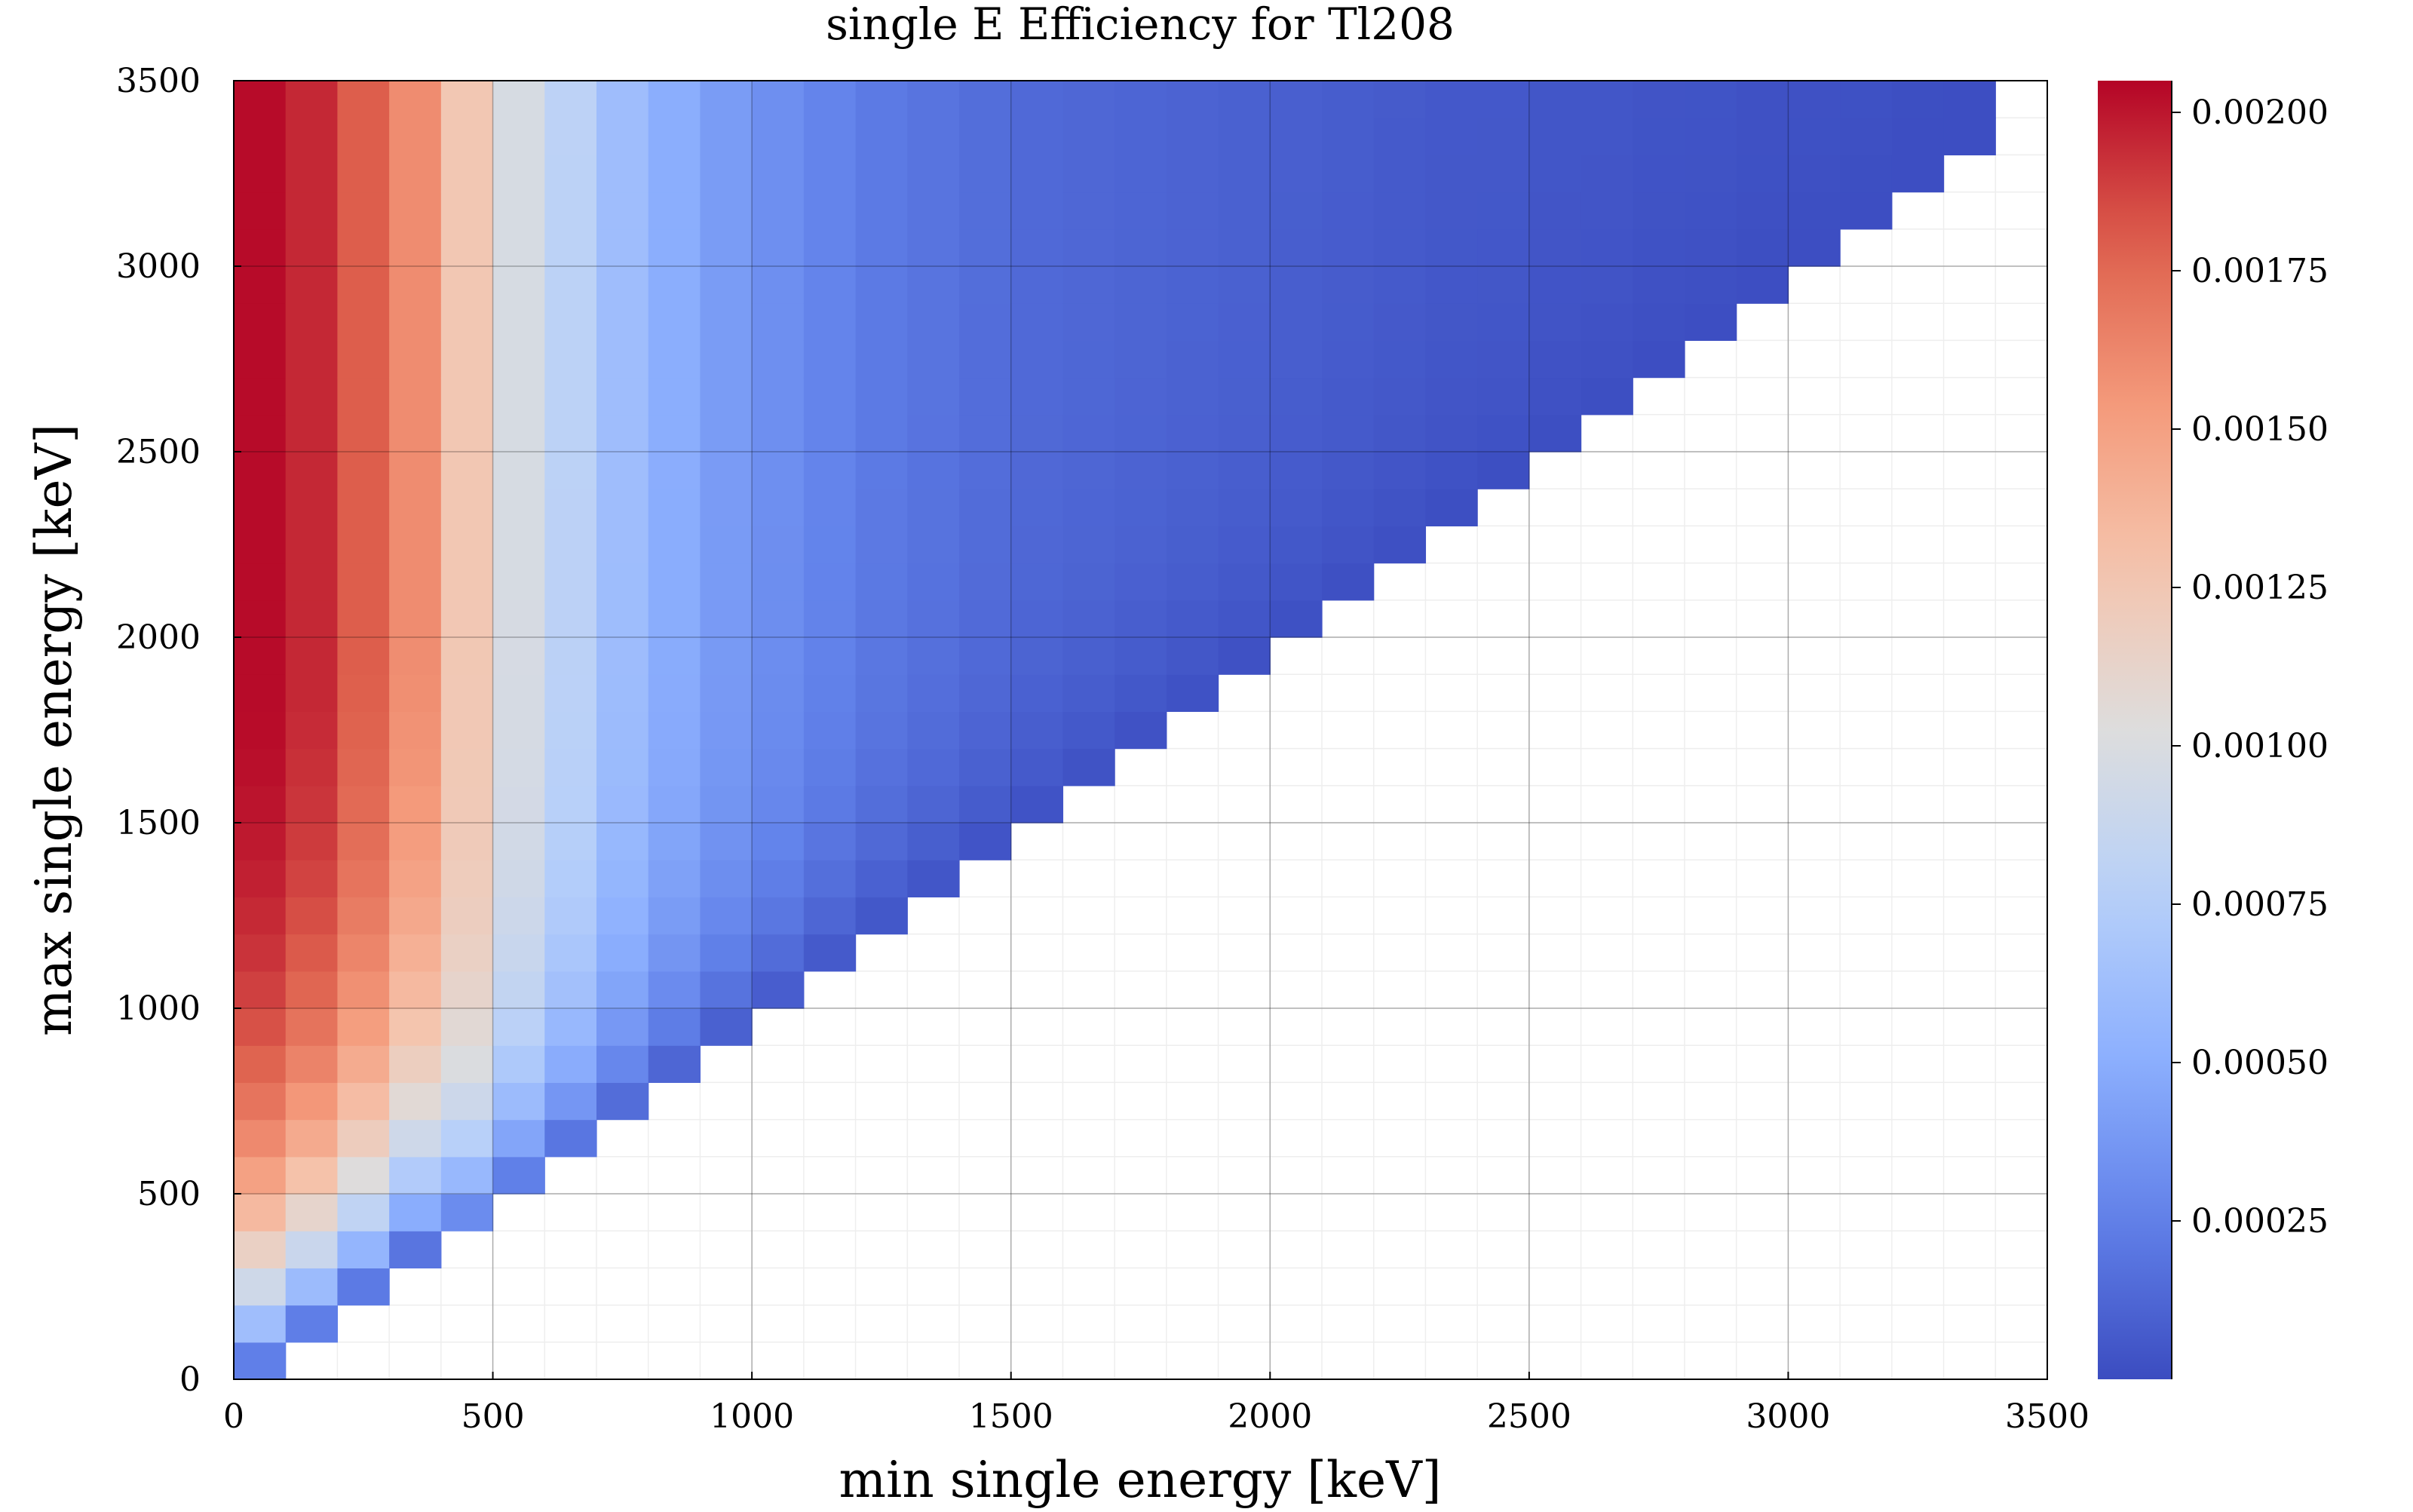  Describe the element at coordinates (2260, 429) in the screenshot. I see `colorbar-tick-label: 0.00150` at that location.